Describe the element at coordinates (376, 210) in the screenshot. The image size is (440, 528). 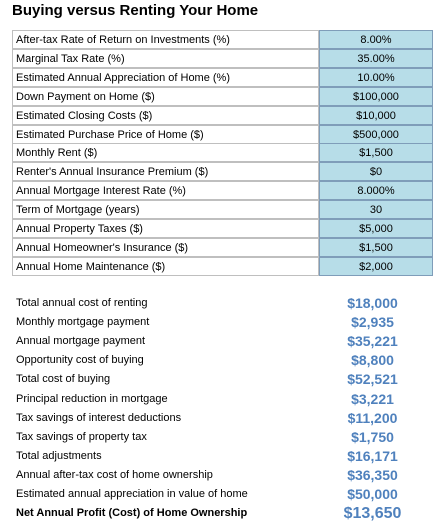
I see `input-value: 30` at that location.